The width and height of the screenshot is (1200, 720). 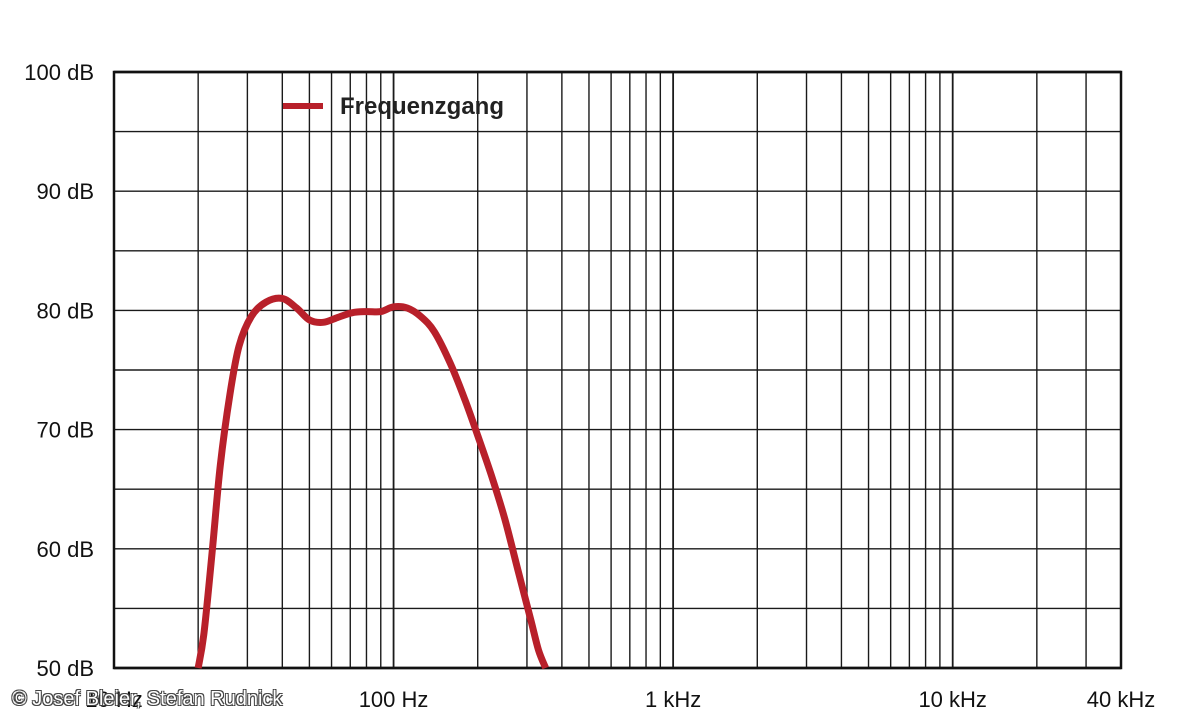 I want to click on x-axis-tick-labels: 10 Hz 100 Hz 1 kHz 10 kHz 40 kHz, so click(x=620, y=699).